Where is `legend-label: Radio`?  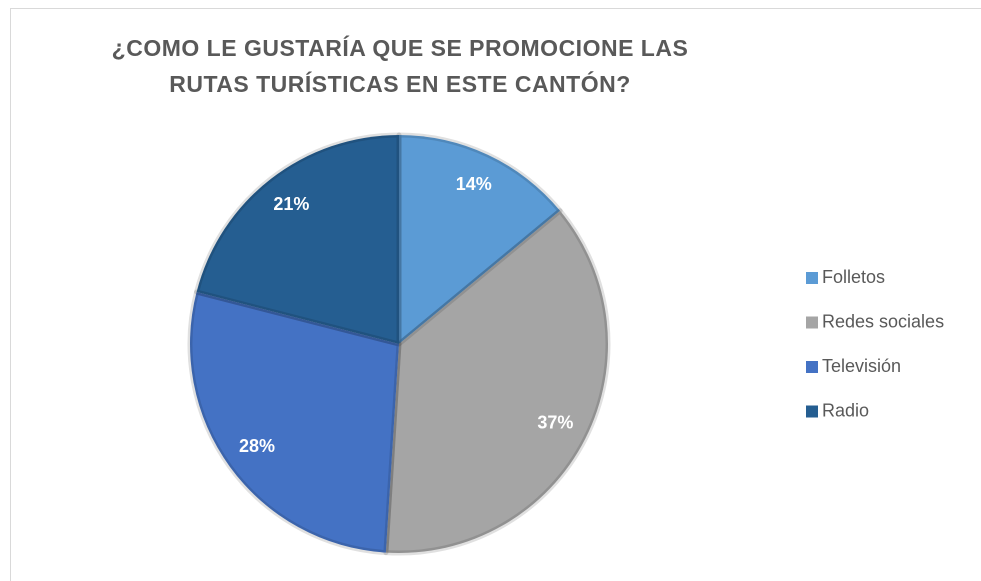 legend-label: Radio is located at coordinates (845, 410).